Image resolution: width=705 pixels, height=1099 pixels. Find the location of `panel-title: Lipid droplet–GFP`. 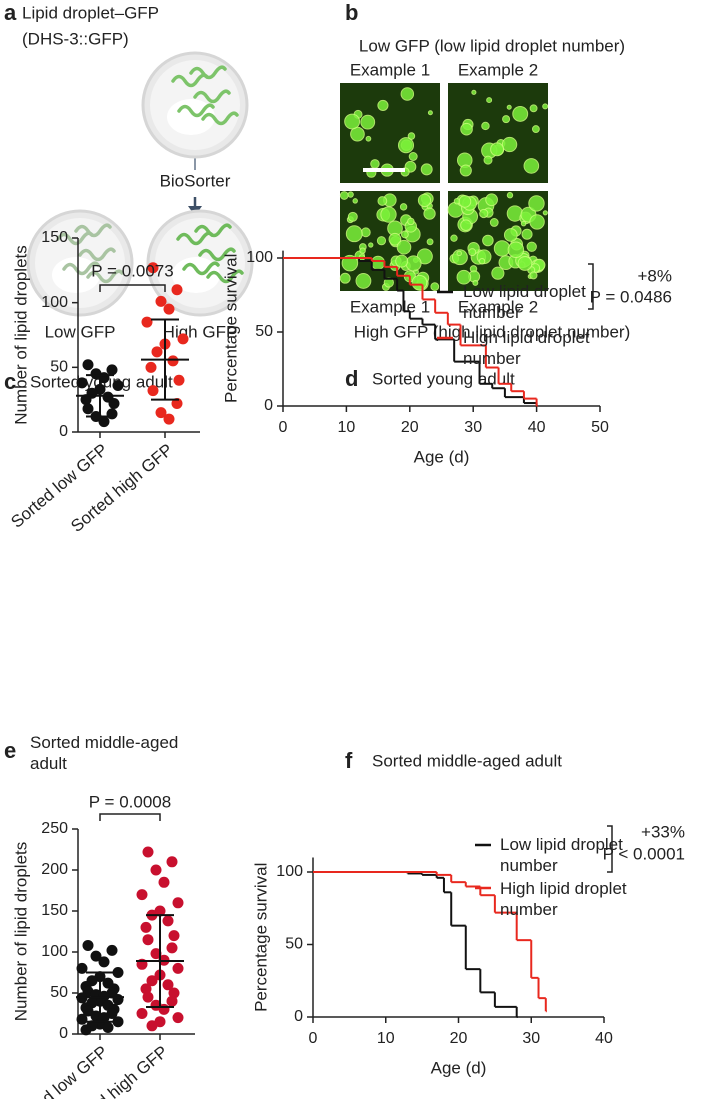

panel-title: Lipid droplet–GFP is located at coordinates (90, 12).